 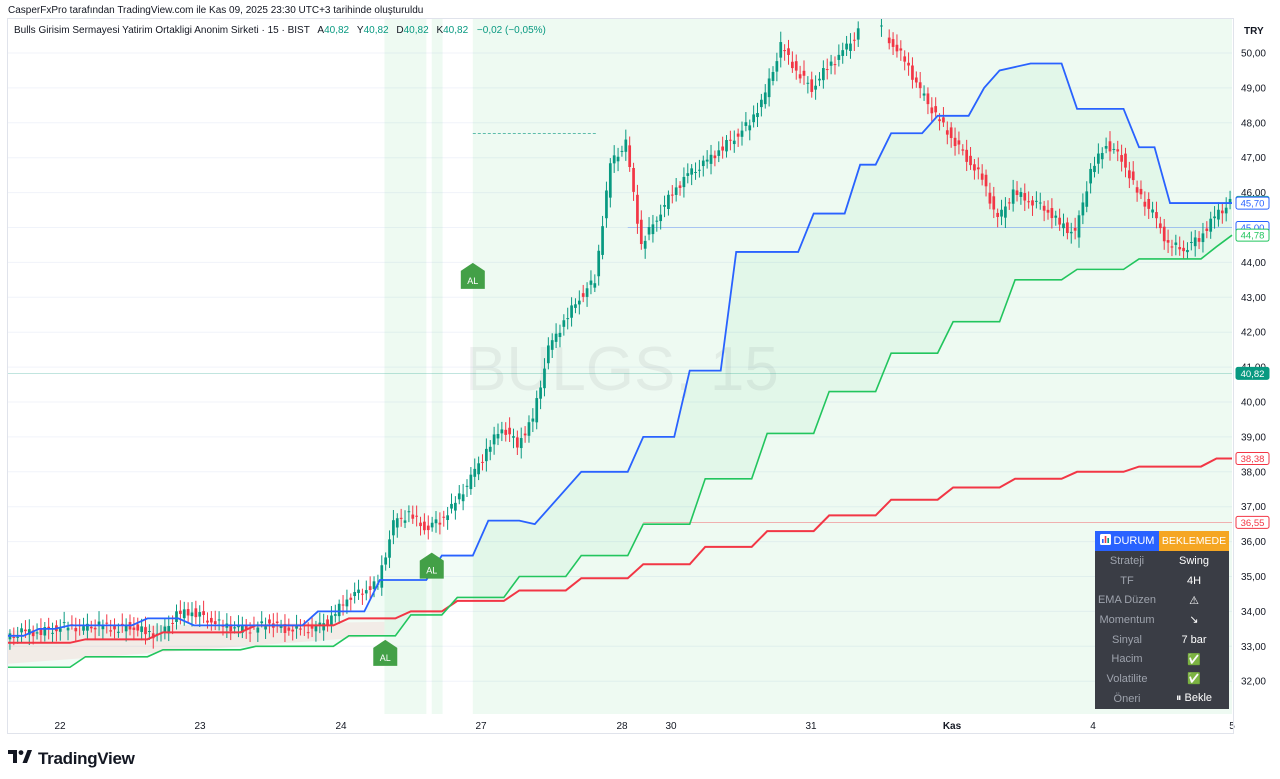 I want to click on close-label: K, so click(x=440, y=30).